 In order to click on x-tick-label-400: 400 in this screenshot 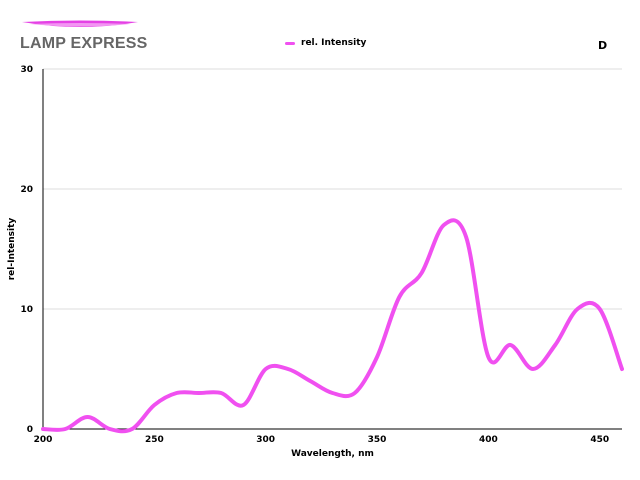, I will do `click(488, 440)`.